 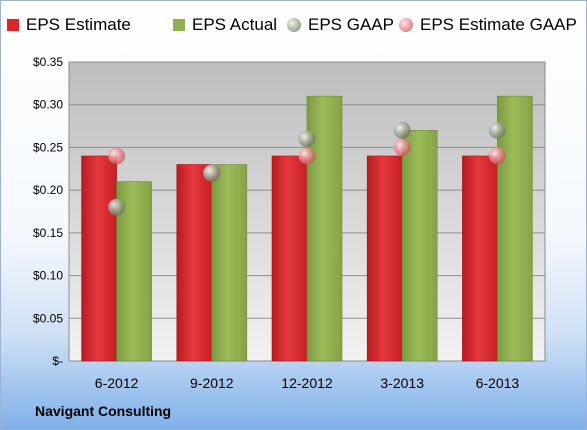 What do you see at coordinates (402, 383) in the screenshot?
I see `x-tick-label: 3-2013` at bounding box center [402, 383].